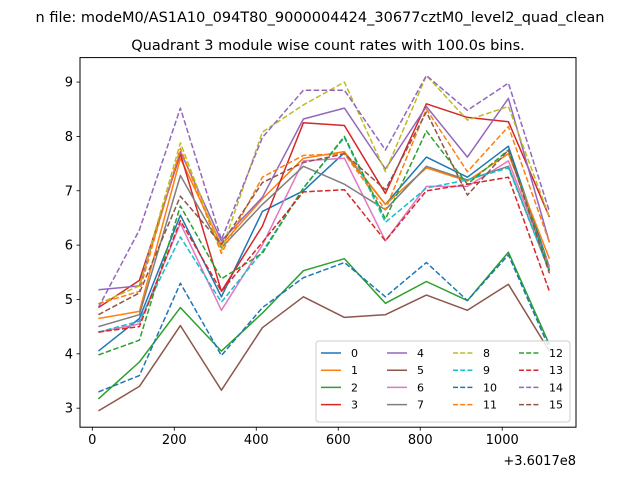 Image resolution: width=640 pixels, height=480 pixels. Describe the element at coordinates (354, 387) in the screenshot. I see `legend-label-2: 2` at that location.